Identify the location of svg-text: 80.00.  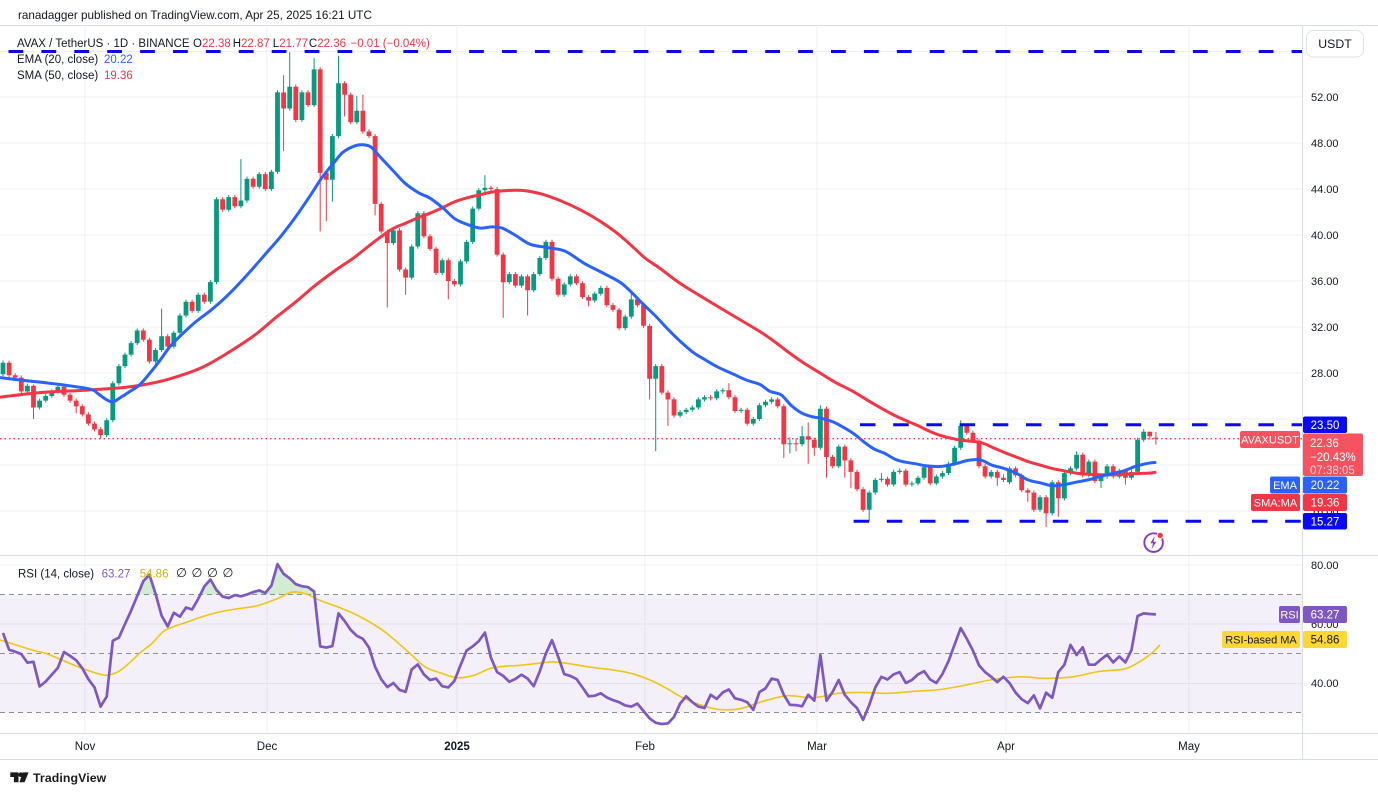
(1325, 566).